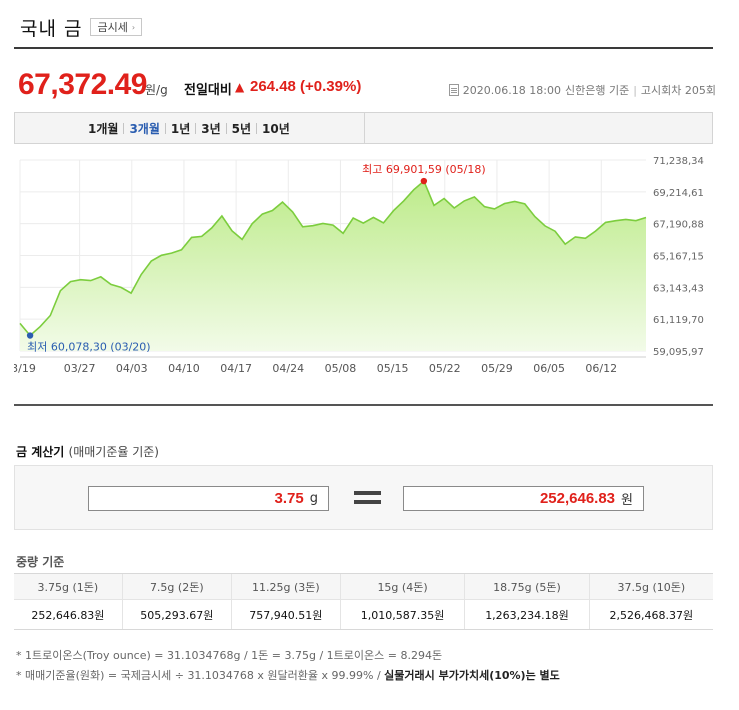  Describe the element at coordinates (82, 84) in the screenshot. I see `current-price: 67,372.49` at that location.